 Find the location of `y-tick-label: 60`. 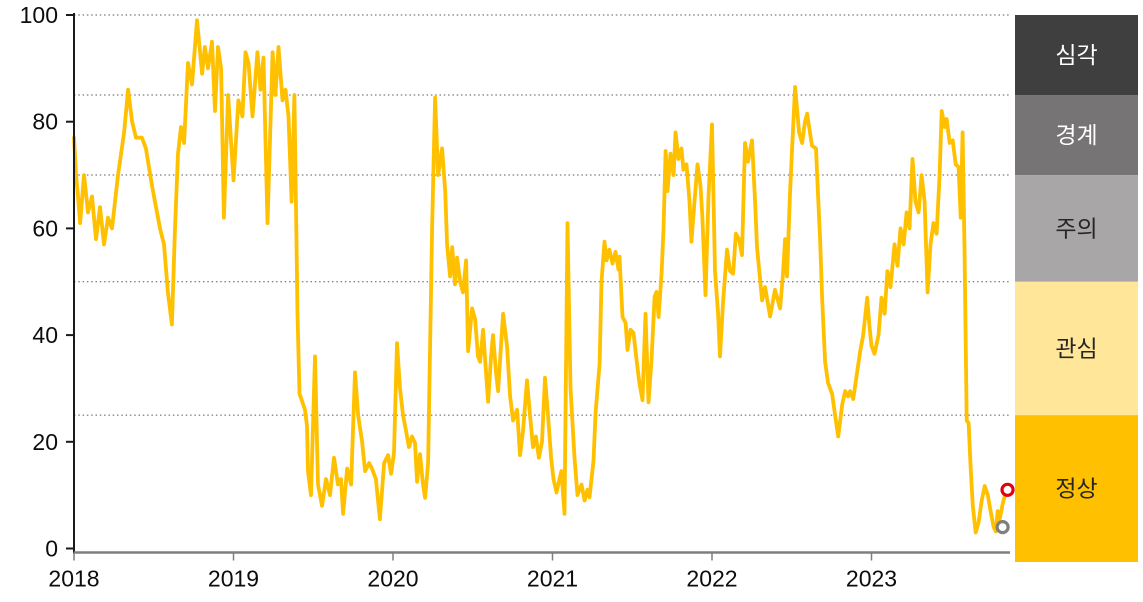

y-tick-label: 60 is located at coordinates (45, 228).